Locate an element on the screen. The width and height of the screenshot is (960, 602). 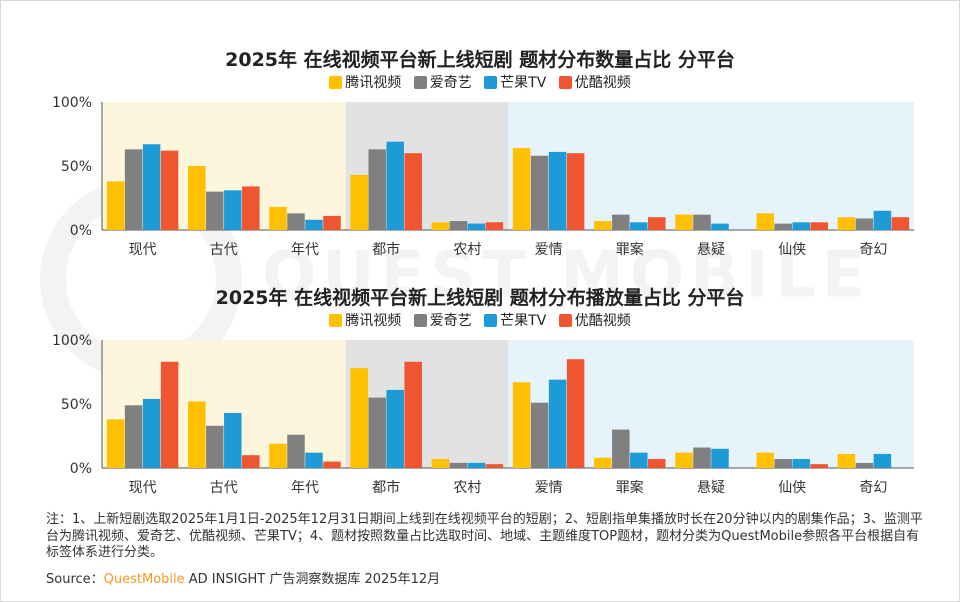
chart-title: 2025年 在线视频平台新上线短剧 题材分布数量占比 分平台 is located at coordinates (480, 60).